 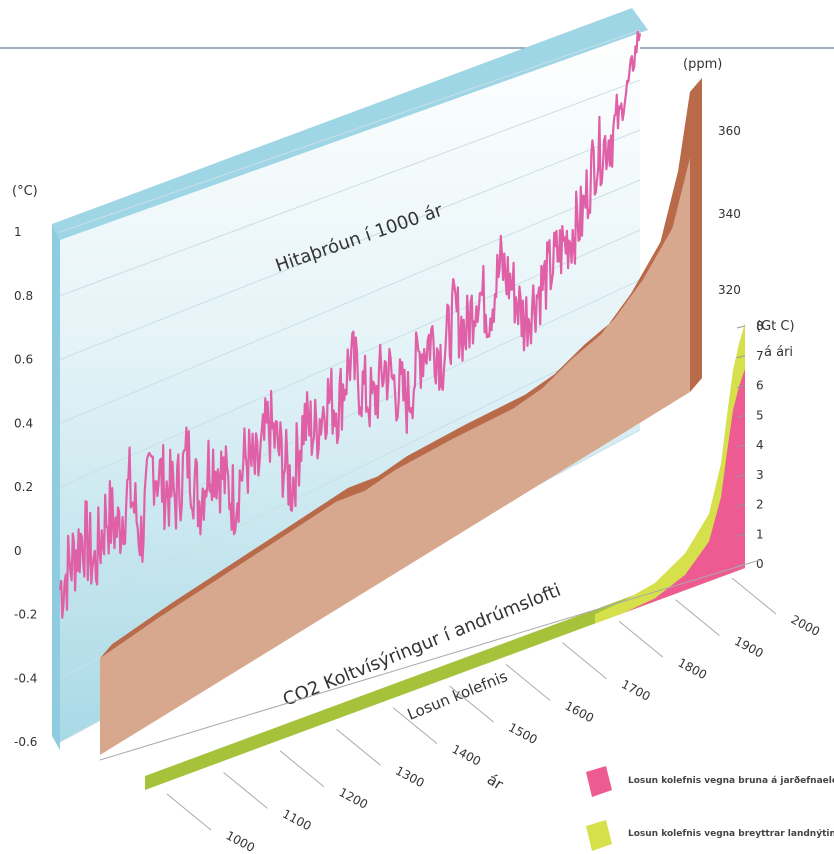 What do you see at coordinates (760, 386) in the screenshot?
I see `emissions-tick-label: 6` at bounding box center [760, 386].